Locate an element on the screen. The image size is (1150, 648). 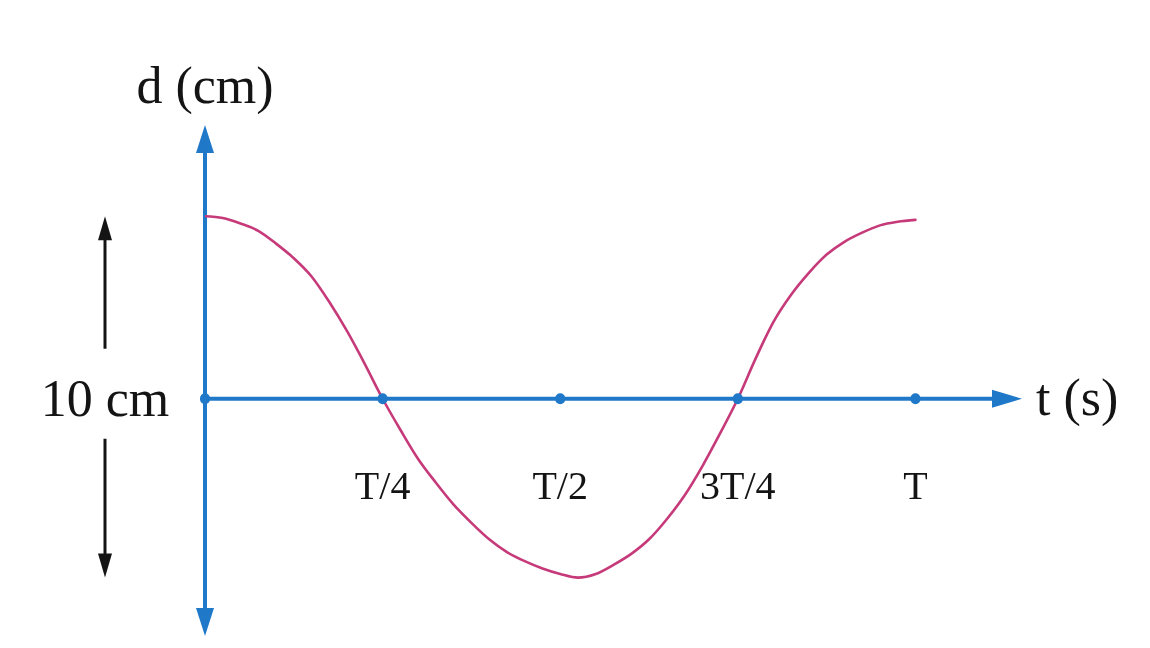
x-axis-title: t (s) is located at coordinates (1077, 397).